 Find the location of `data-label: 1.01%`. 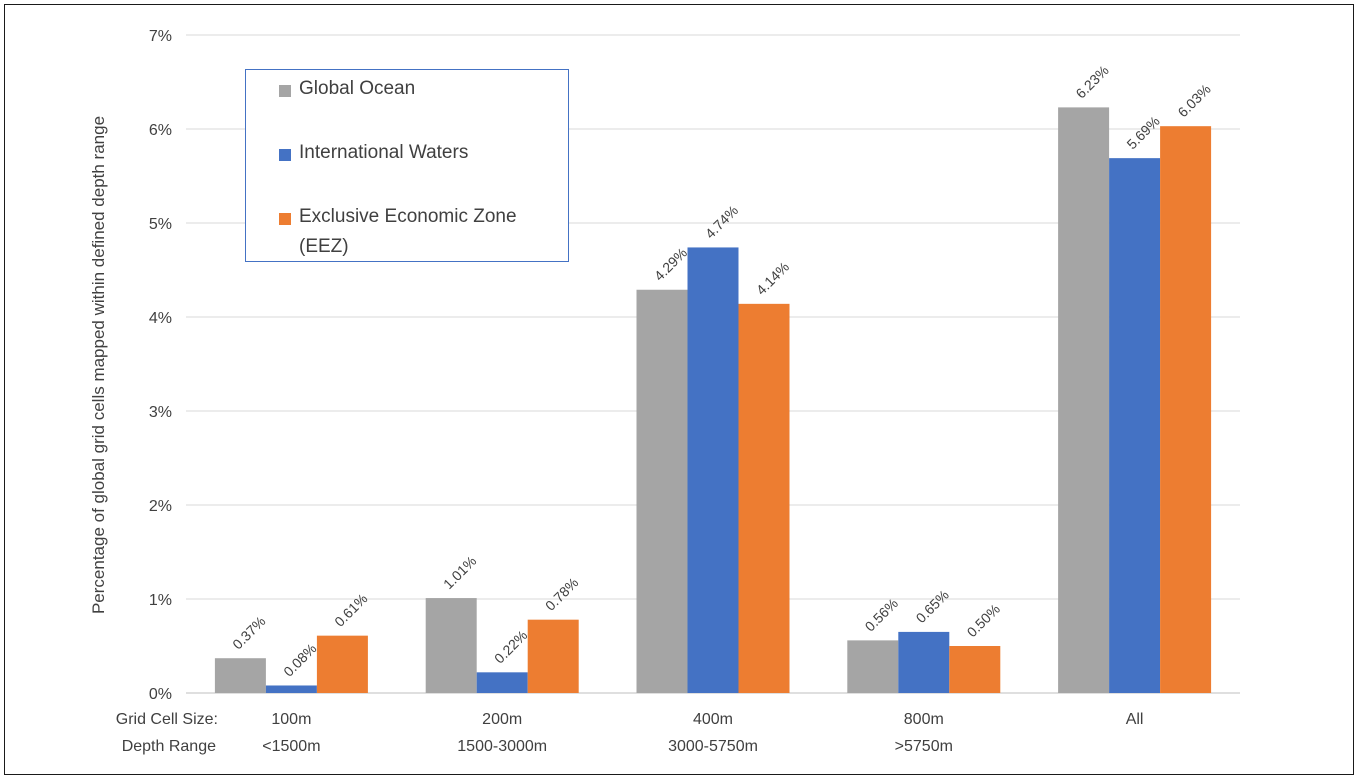

data-label: 1.01% is located at coordinates (459, 572).